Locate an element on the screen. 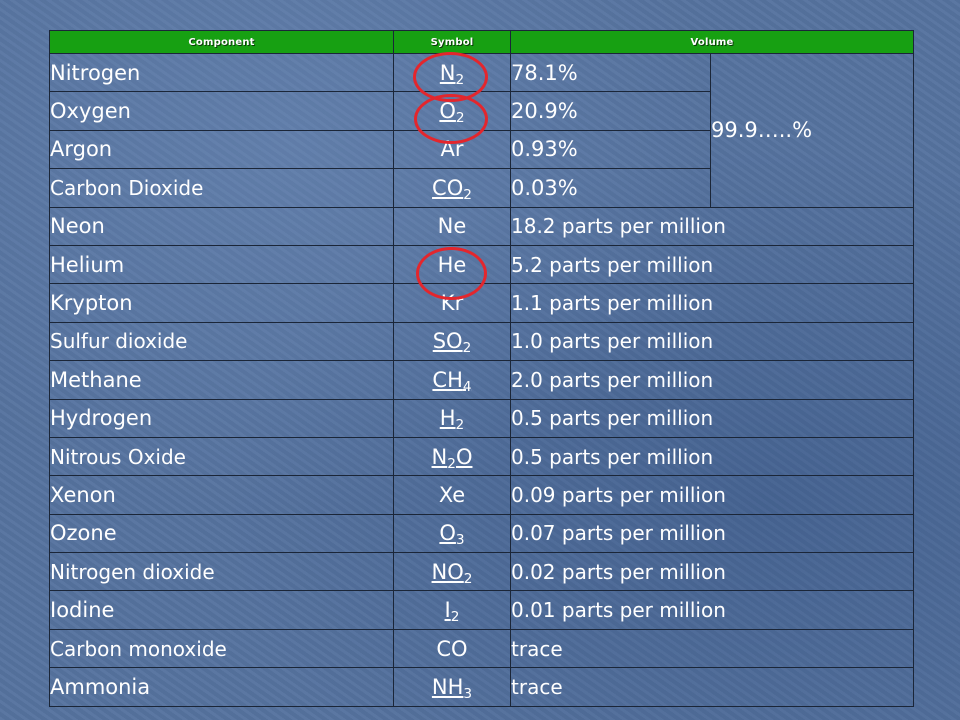  component-name: Iodine is located at coordinates (82, 610).